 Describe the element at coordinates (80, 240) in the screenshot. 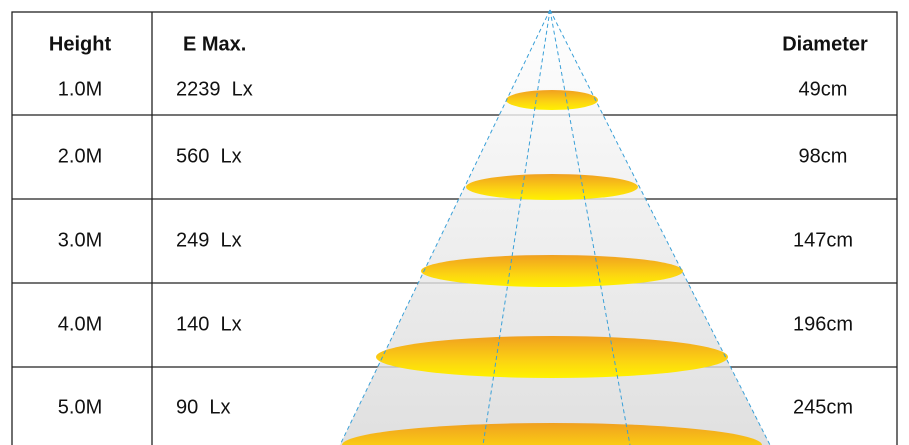

I see `cell-height: 3.0M` at that location.